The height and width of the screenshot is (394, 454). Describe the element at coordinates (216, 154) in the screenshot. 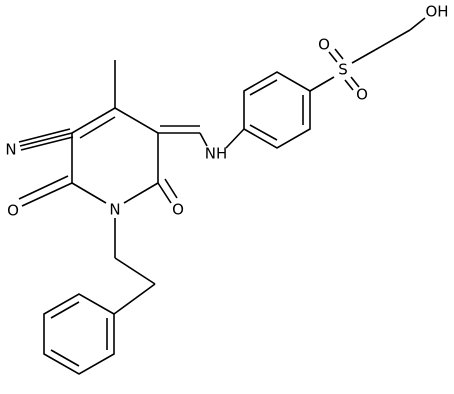

I see `atom-label: NH` at that location.